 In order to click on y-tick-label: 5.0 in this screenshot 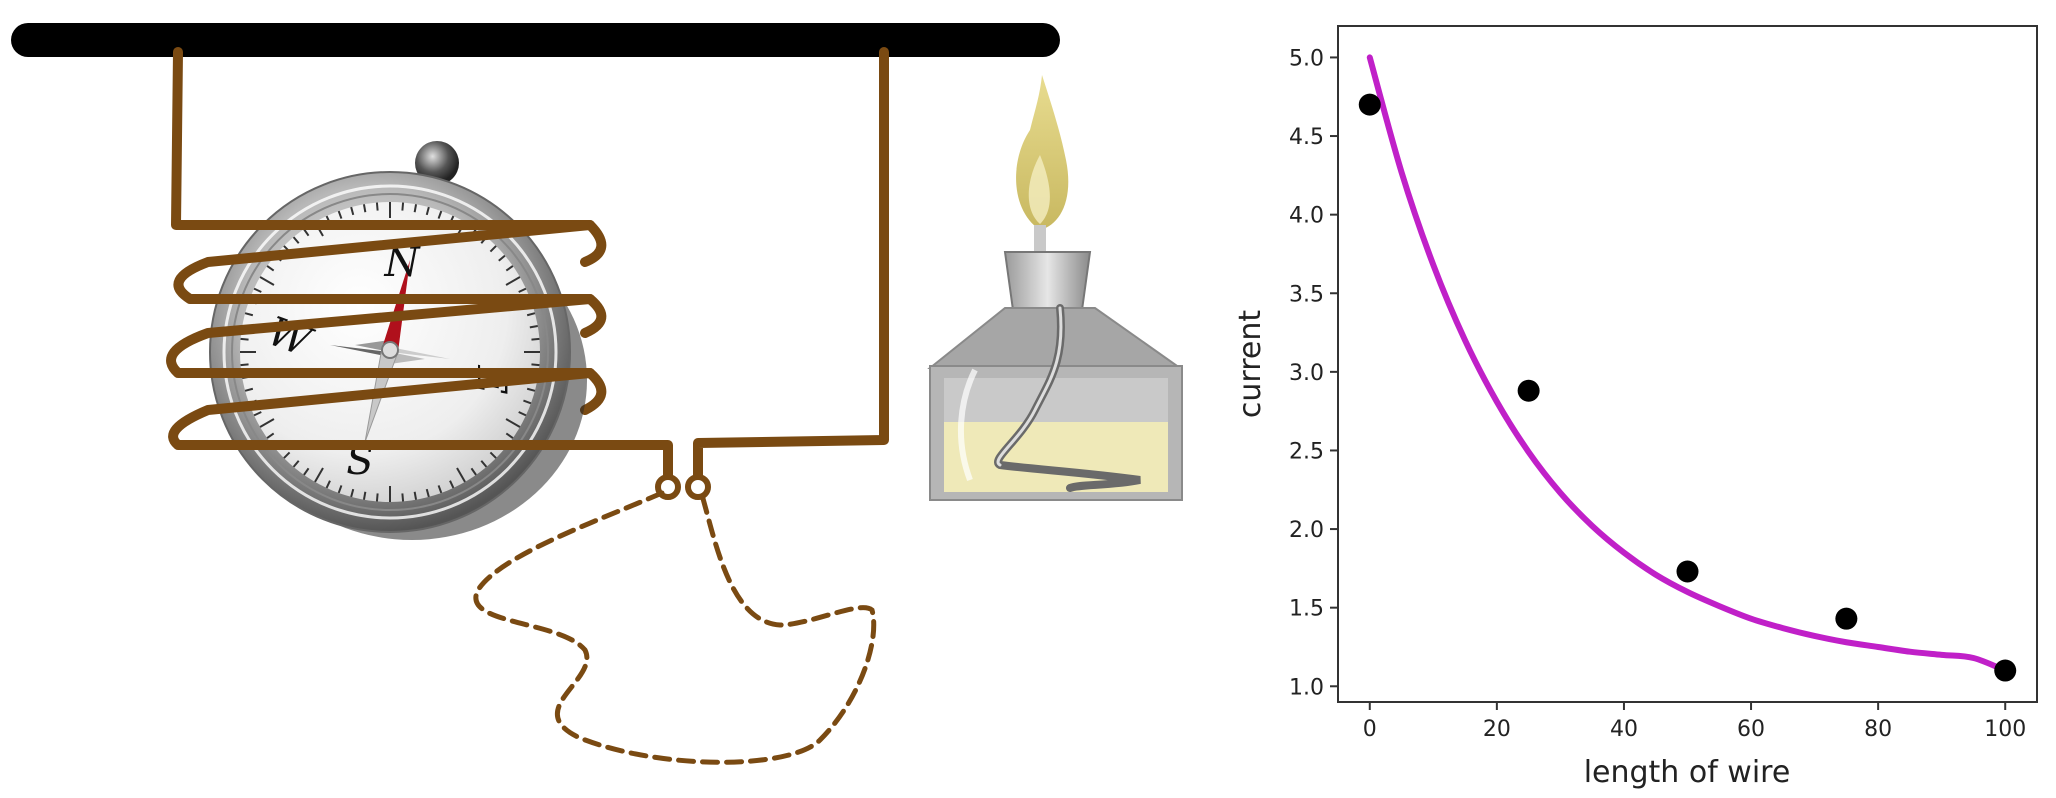, I will do `click(1306, 58)`.